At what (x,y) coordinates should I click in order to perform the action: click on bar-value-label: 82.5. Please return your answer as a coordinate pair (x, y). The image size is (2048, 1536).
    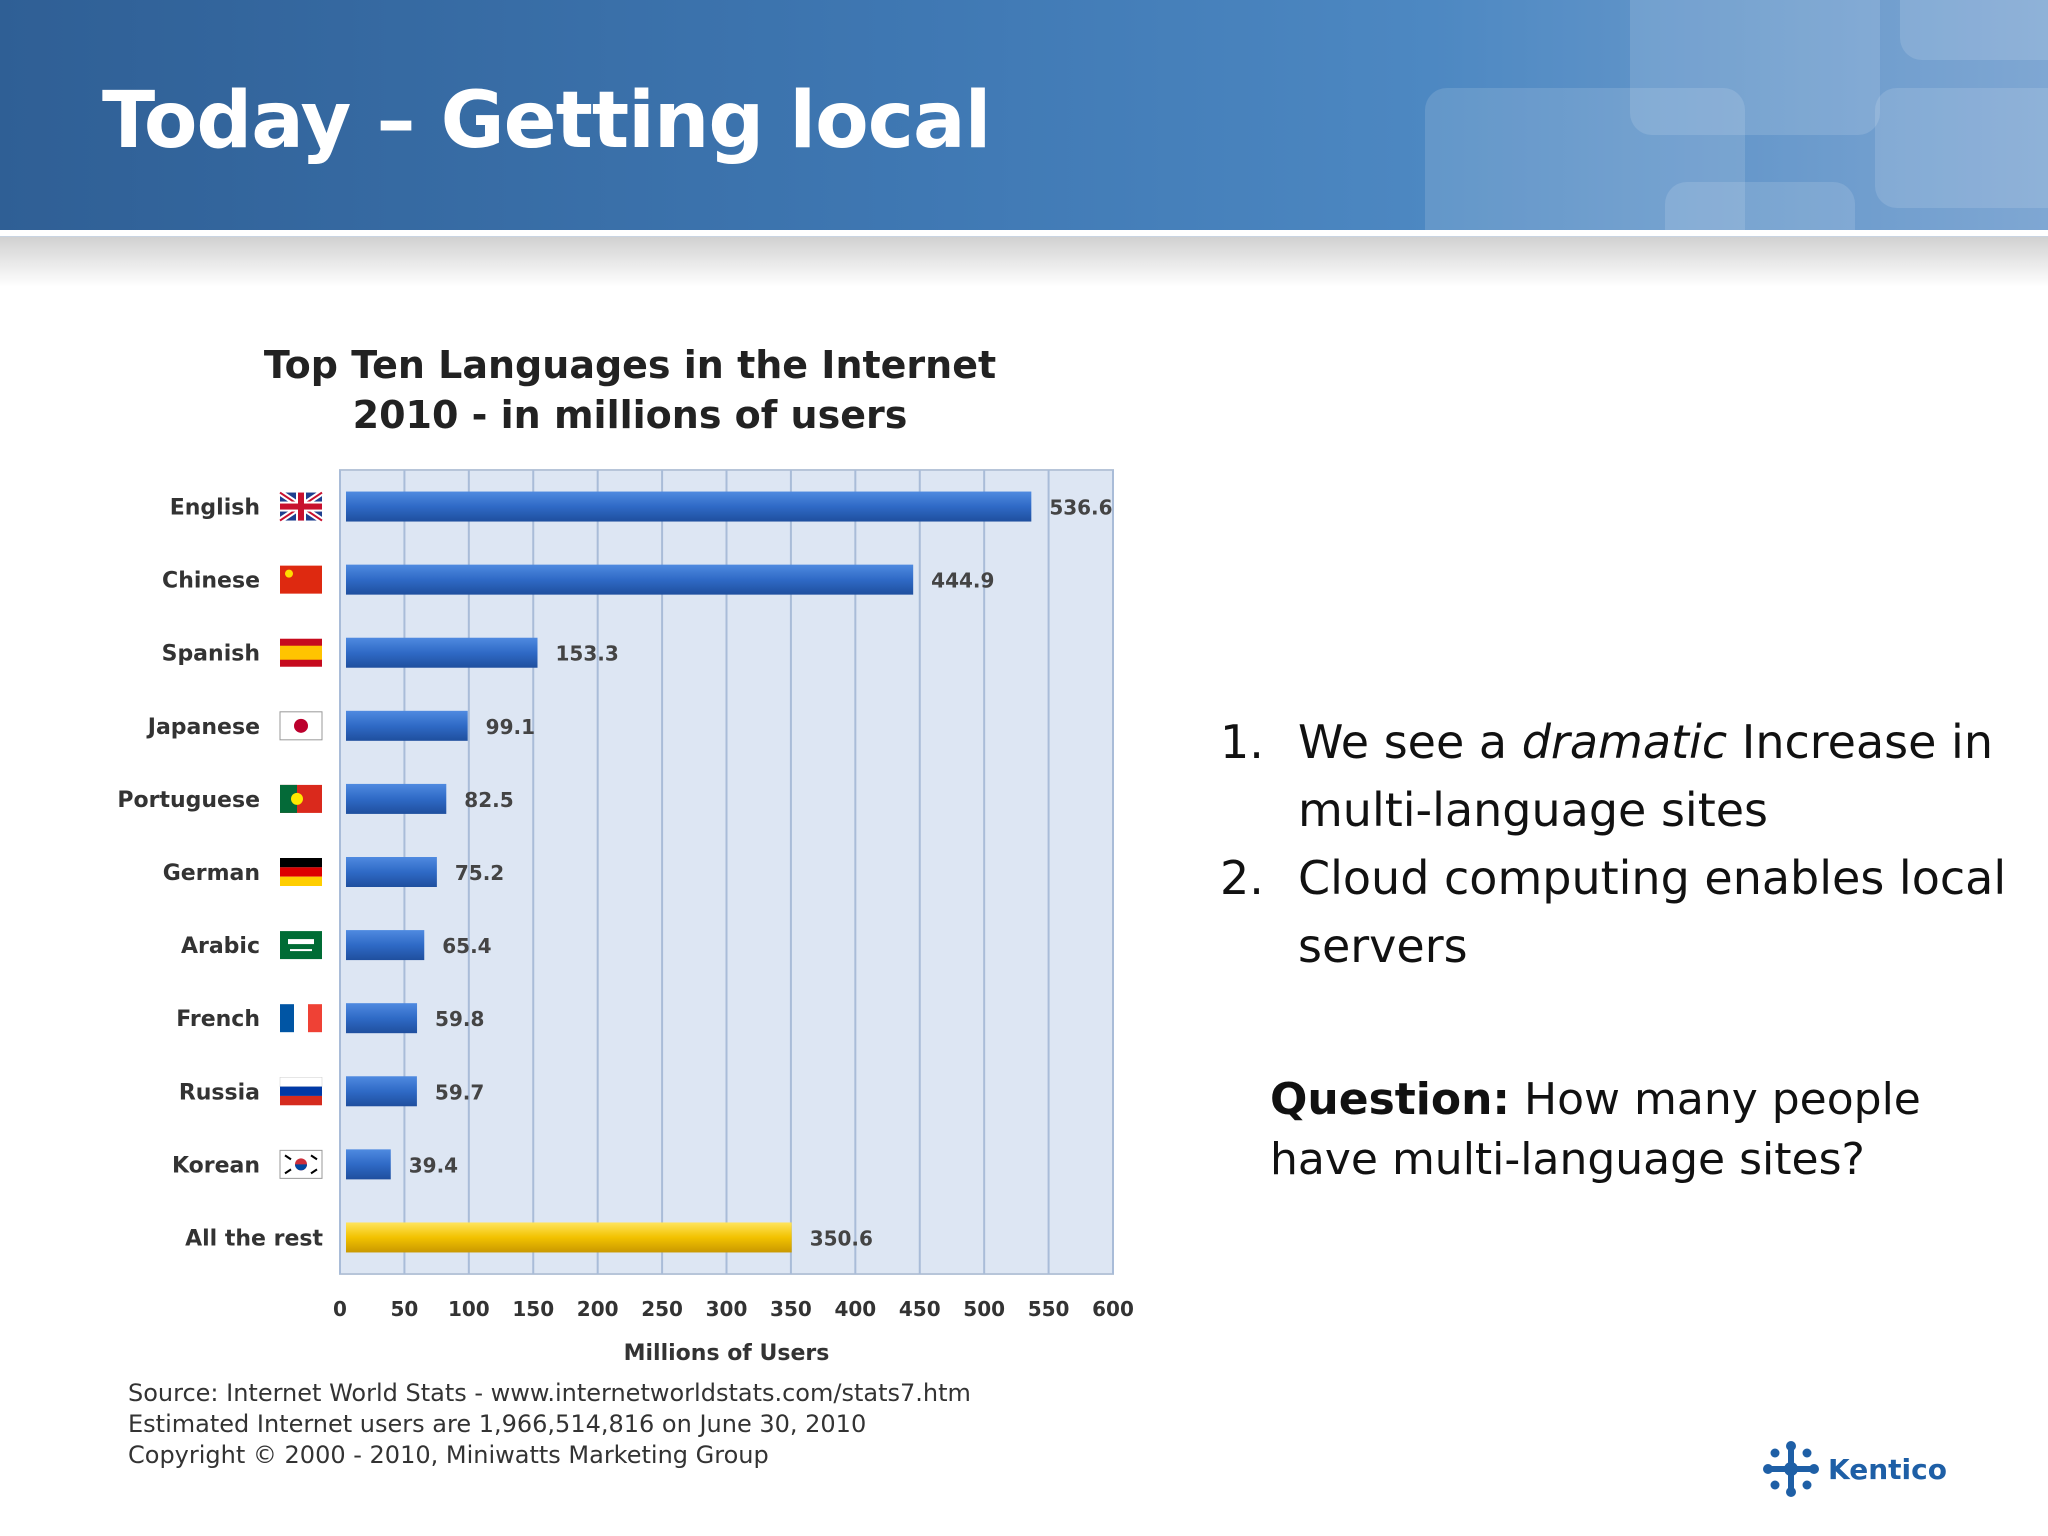
    Looking at the image, I should click on (488, 800).